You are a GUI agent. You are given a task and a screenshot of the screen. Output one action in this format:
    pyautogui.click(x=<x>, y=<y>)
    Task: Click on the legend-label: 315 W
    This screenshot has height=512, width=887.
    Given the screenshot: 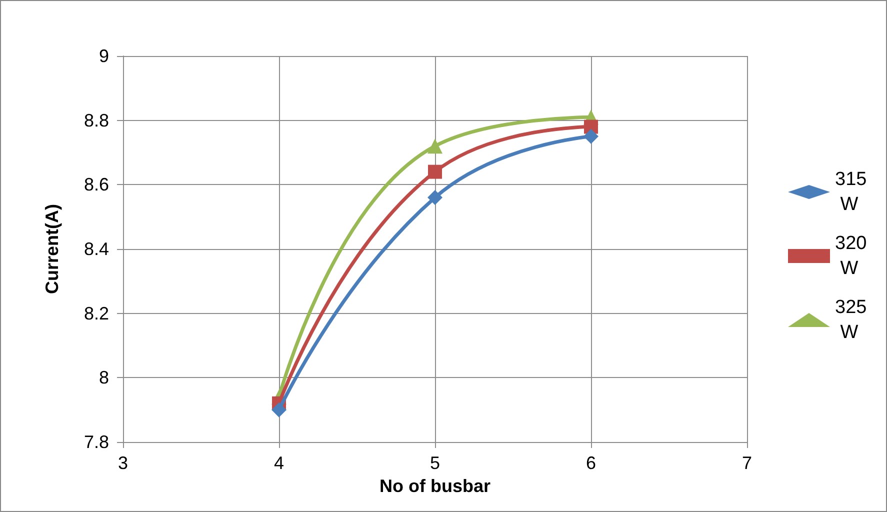 What is the action you would take?
    pyautogui.click(x=851, y=192)
    